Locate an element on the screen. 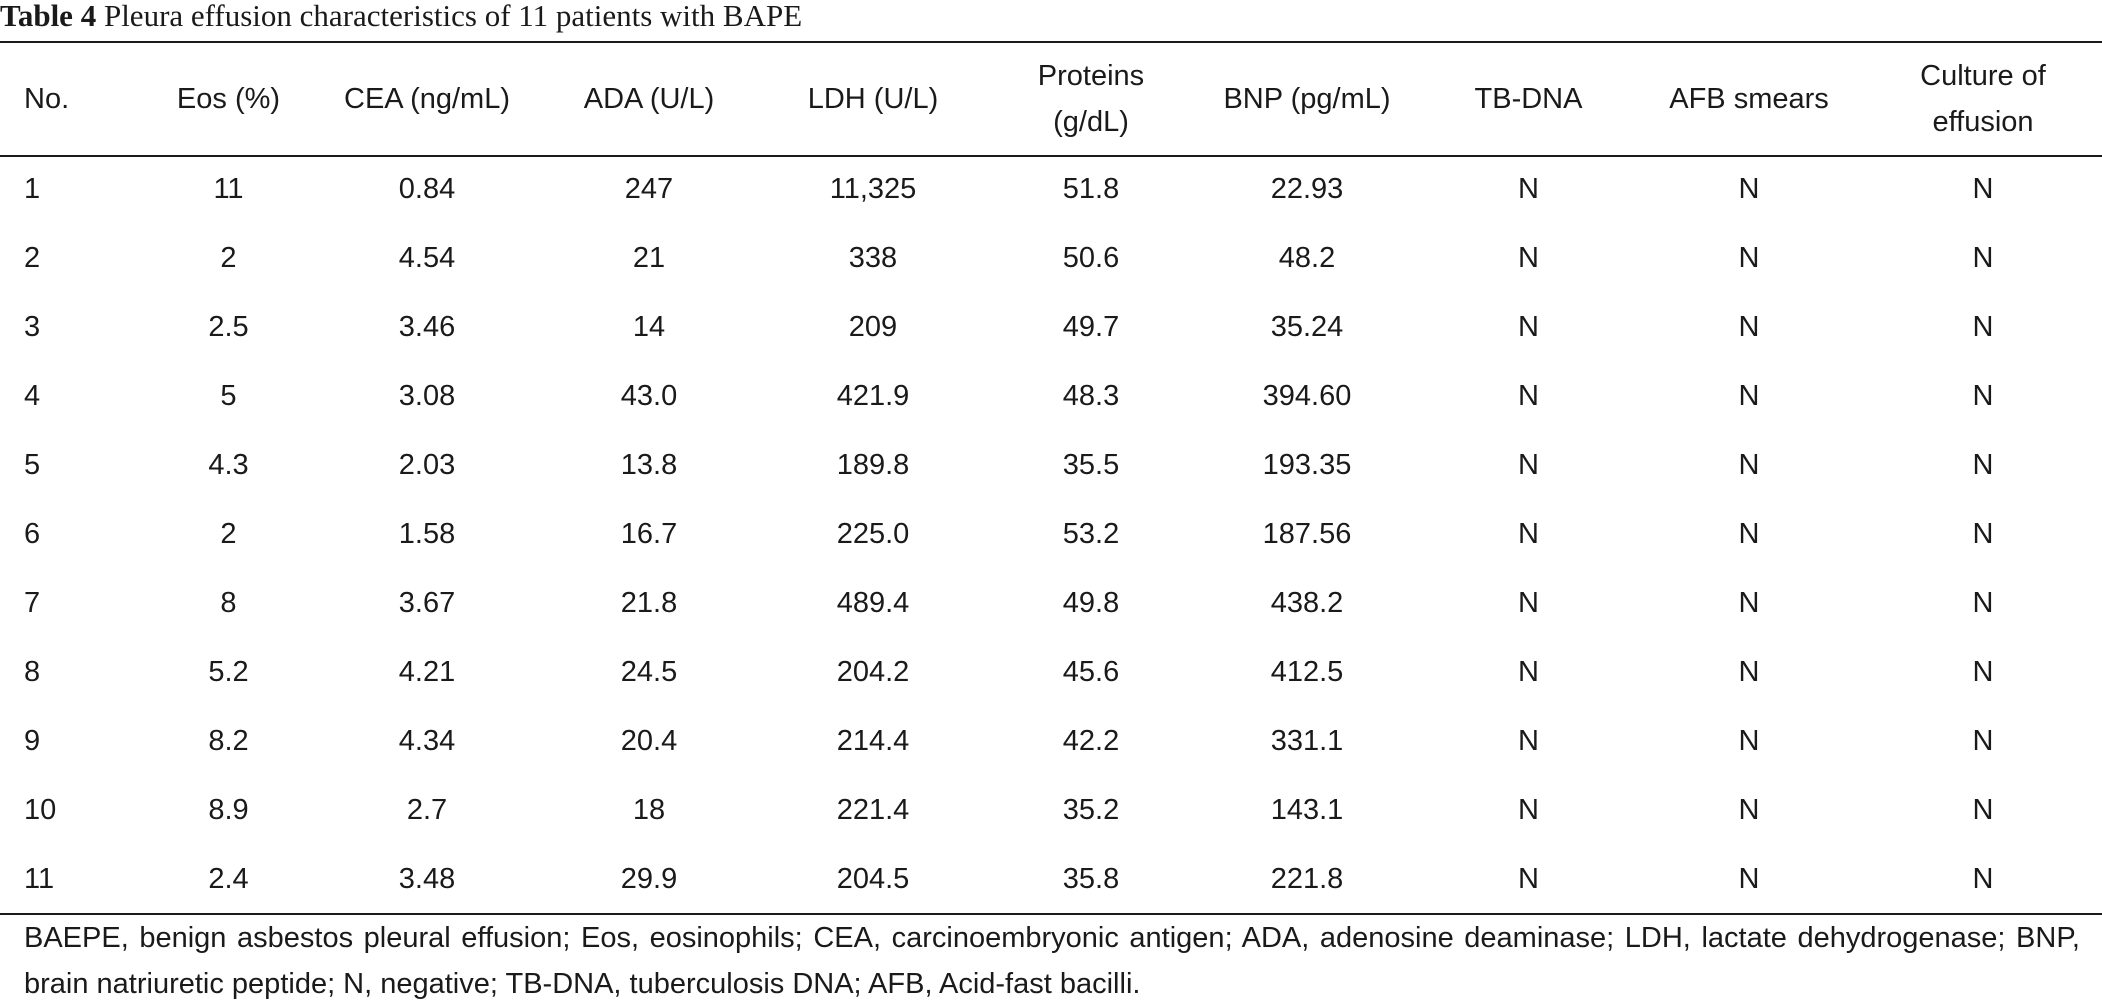  table-cell-bnp: 48.2 is located at coordinates (1307, 258).